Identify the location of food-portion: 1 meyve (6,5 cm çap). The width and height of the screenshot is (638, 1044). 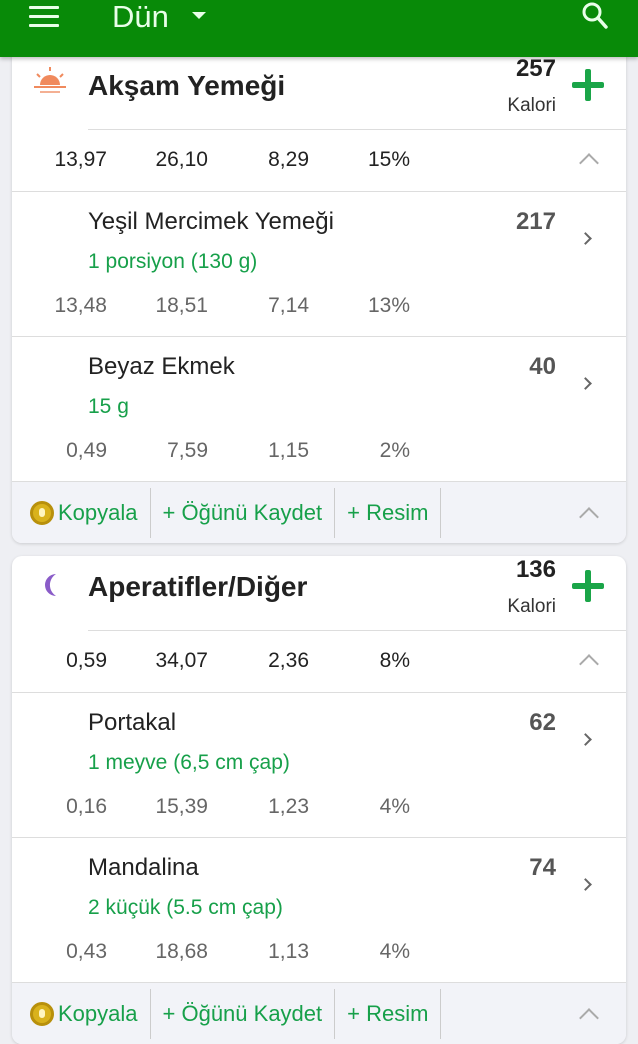
(189, 762).